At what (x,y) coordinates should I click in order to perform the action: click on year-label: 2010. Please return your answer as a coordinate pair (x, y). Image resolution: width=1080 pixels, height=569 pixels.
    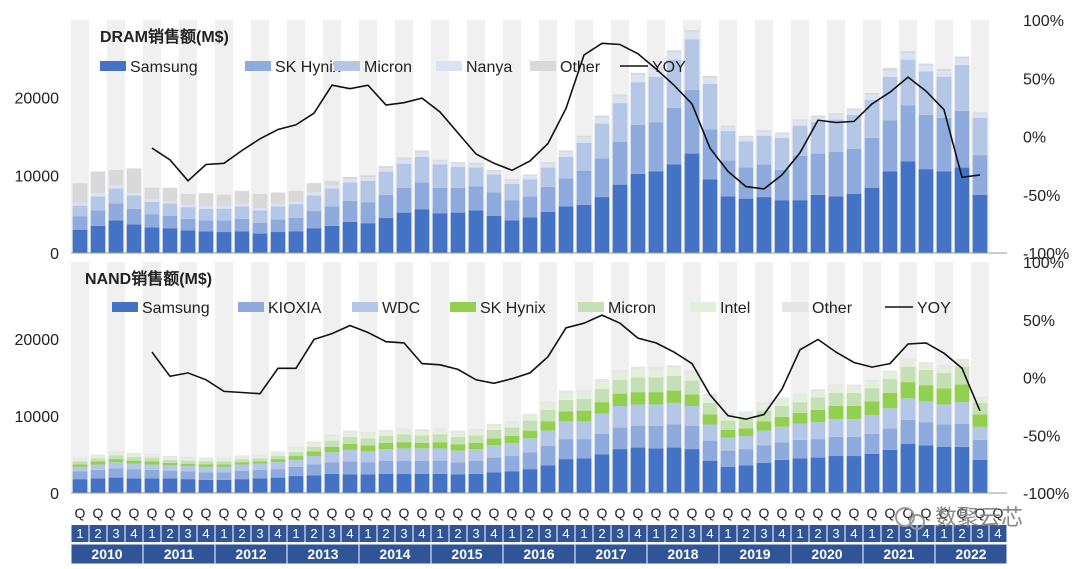
    Looking at the image, I should click on (106, 554).